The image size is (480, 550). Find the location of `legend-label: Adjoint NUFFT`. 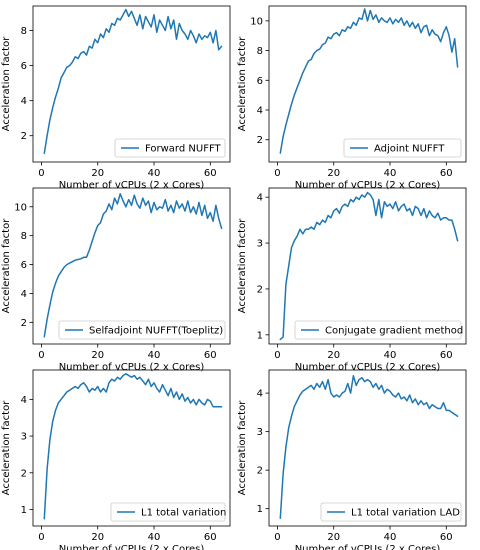

legend-label: Adjoint NUFFT is located at coordinates (409, 149).